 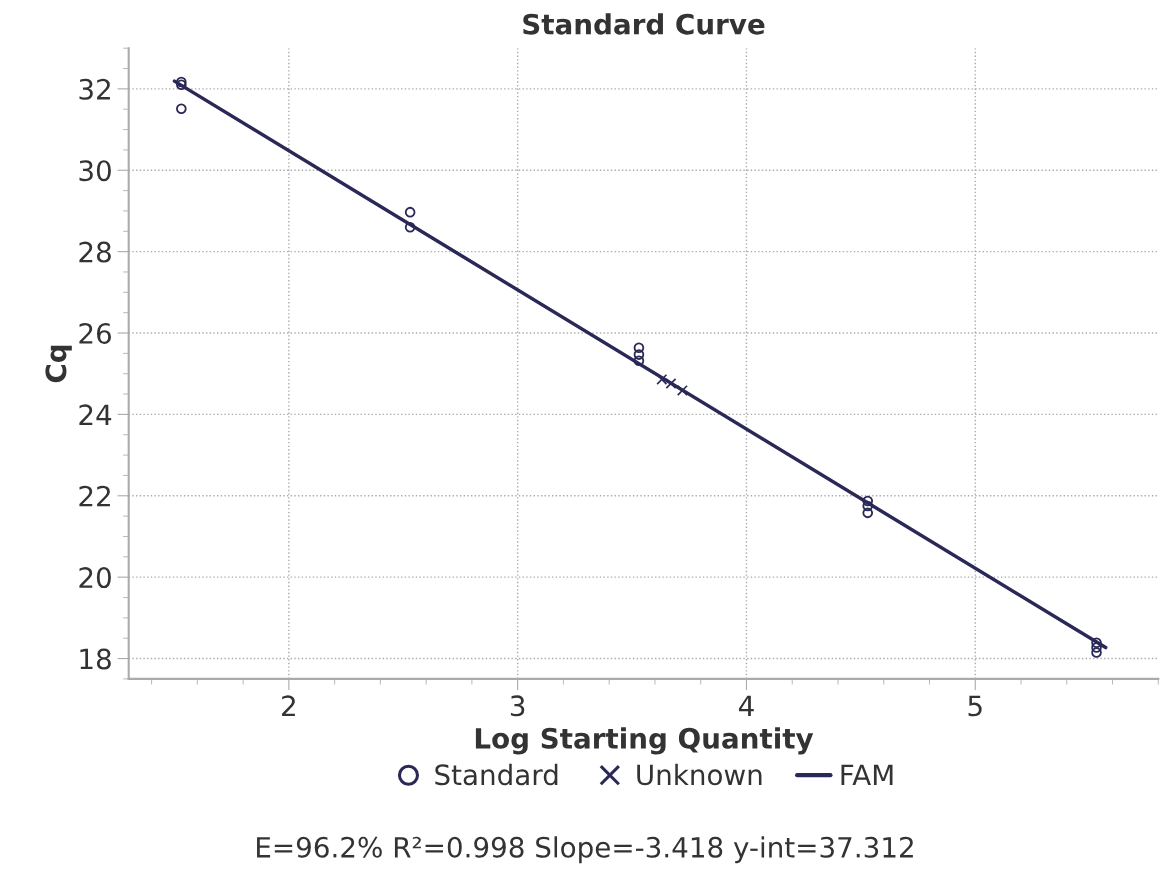 What do you see at coordinates (746, 705) in the screenshot?
I see `x-tick-label: 4` at bounding box center [746, 705].